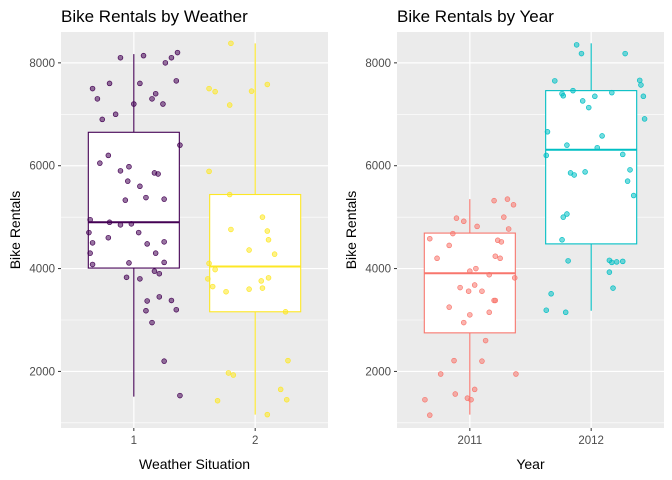 Image resolution: width=672 pixels, height=480 pixels. What do you see at coordinates (591, 167) in the screenshot?
I see `box` at bounding box center [591, 167].